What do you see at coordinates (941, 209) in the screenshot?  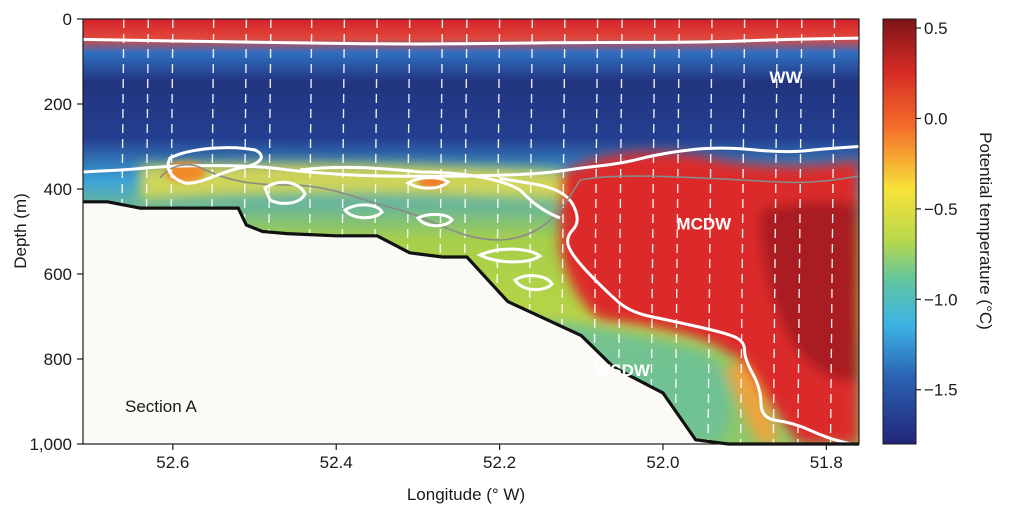 I see `colorbar-tick-label: −0.5` at bounding box center [941, 209].